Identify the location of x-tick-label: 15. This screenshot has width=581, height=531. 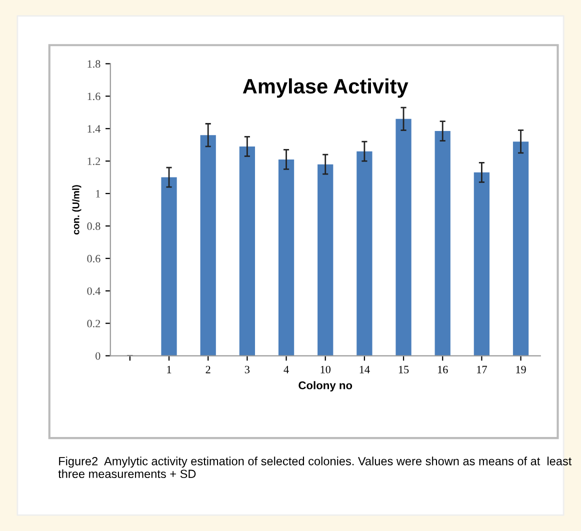
(403, 370).